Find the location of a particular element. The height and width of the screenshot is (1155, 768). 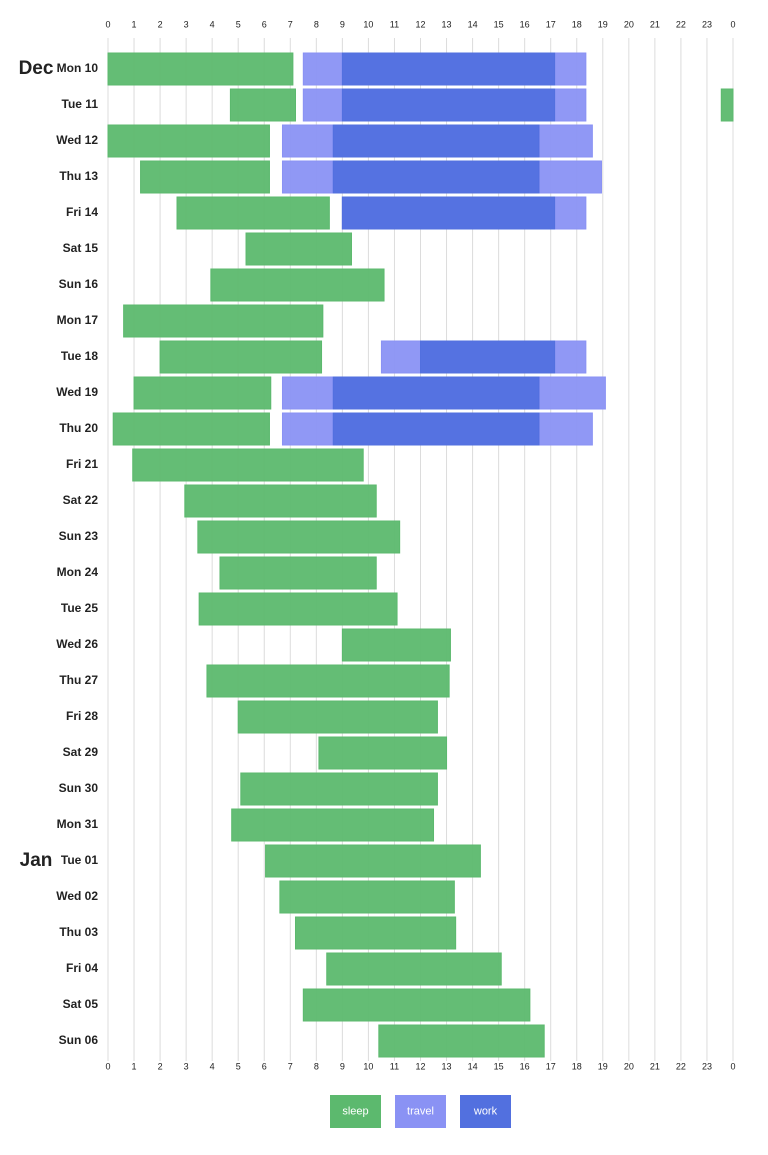

row-label: Thu 27 is located at coordinates (78, 680).